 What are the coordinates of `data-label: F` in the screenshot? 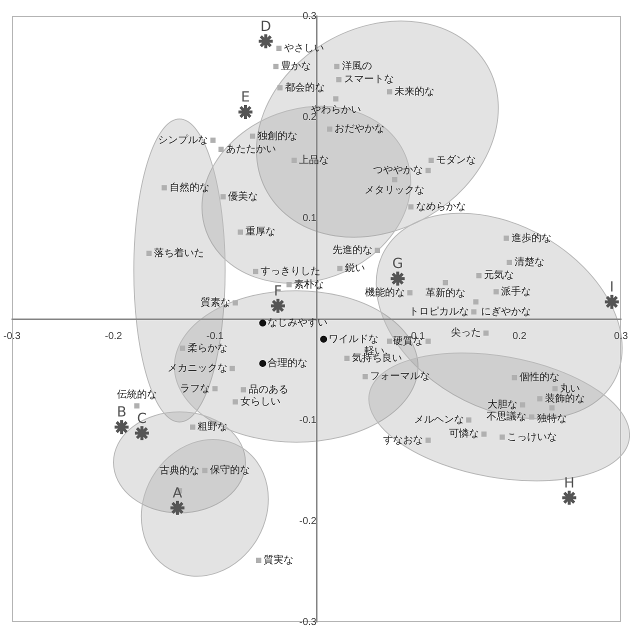 It's located at (278, 292).